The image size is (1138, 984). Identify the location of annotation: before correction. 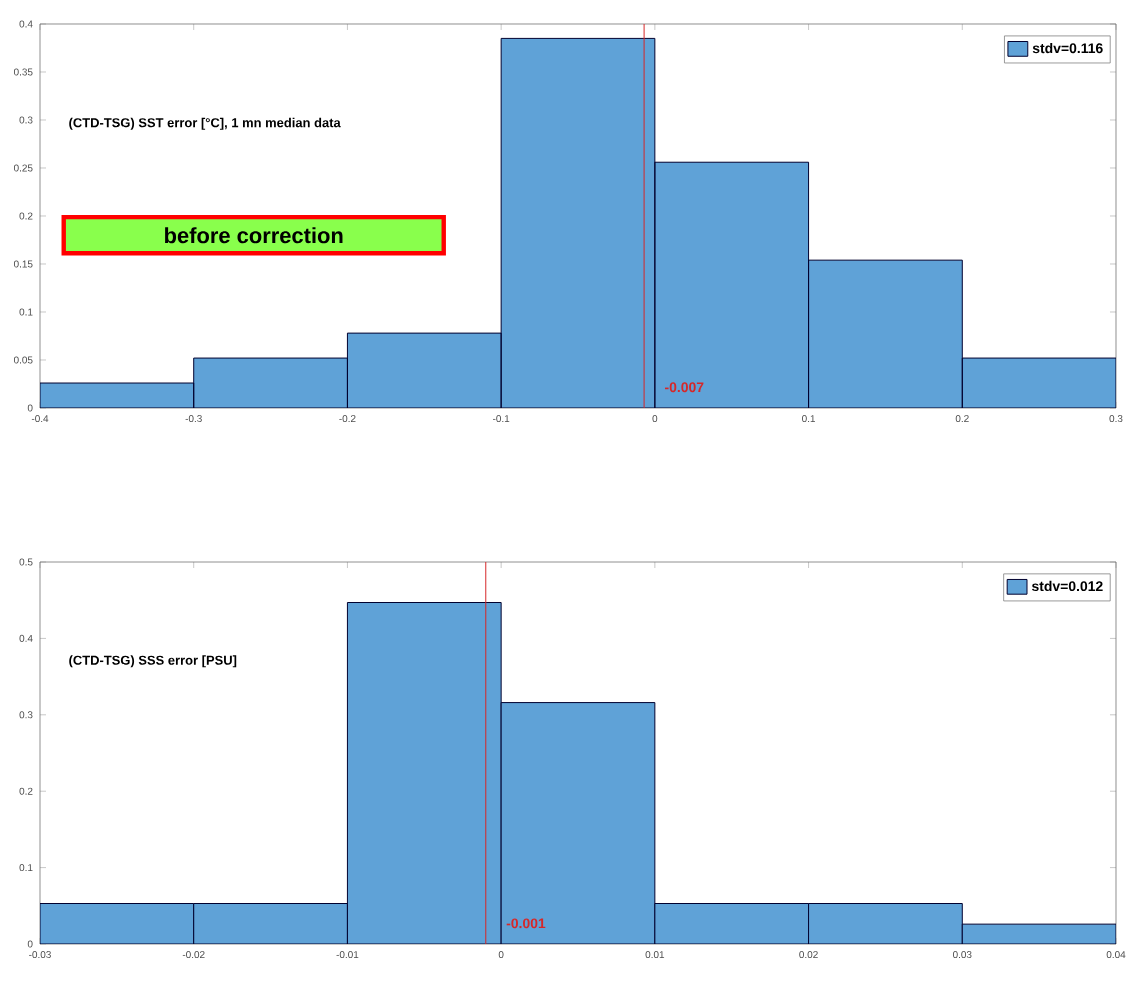
(254, 235).